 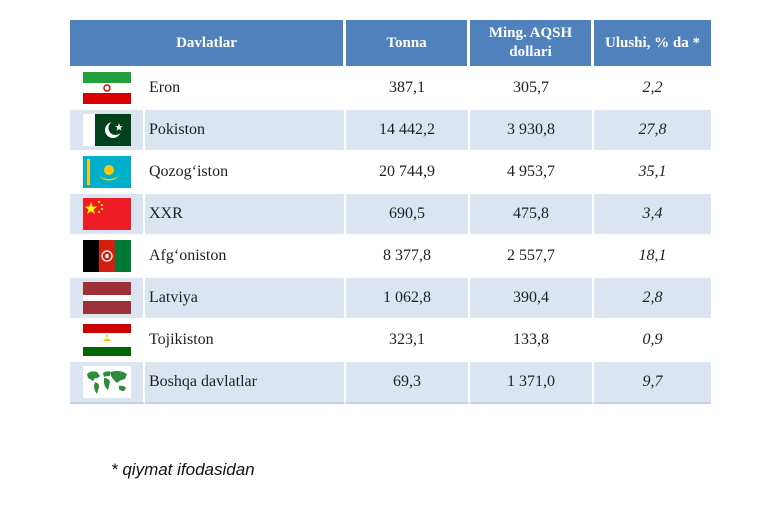 What do you see at coordinates (408, 89) in the screenshot?
I see `tonnes-cell: 387,1` at bounding box center [408, 89].